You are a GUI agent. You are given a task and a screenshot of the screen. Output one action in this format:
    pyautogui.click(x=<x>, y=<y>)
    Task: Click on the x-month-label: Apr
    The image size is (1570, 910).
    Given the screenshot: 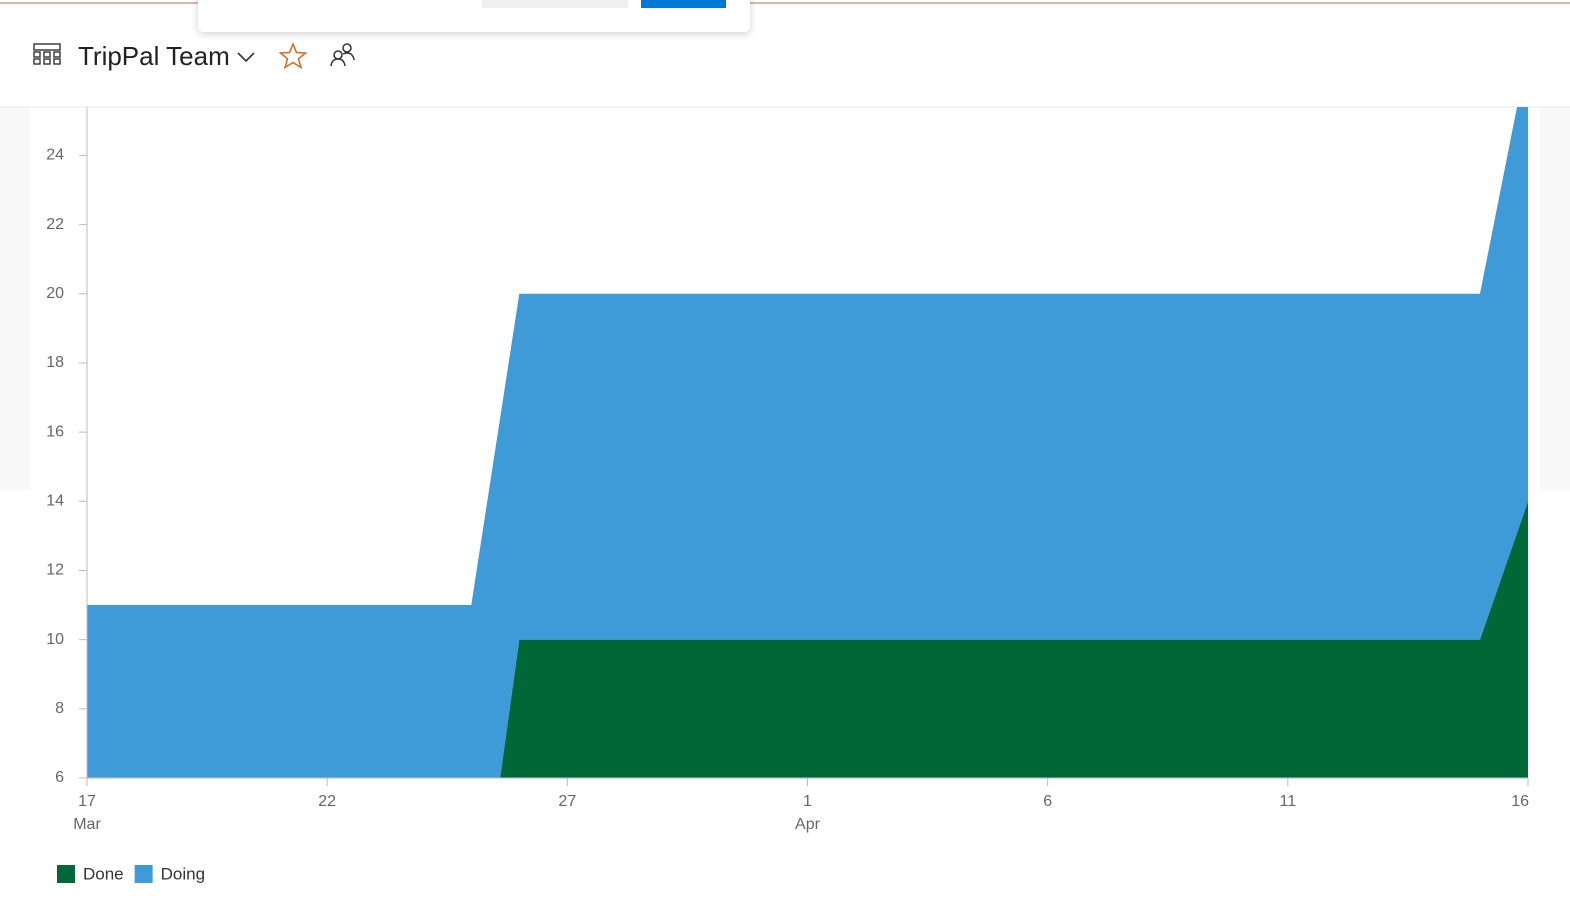 What is the action you would take?
    pyautogui.click(x=808, y=824)
    